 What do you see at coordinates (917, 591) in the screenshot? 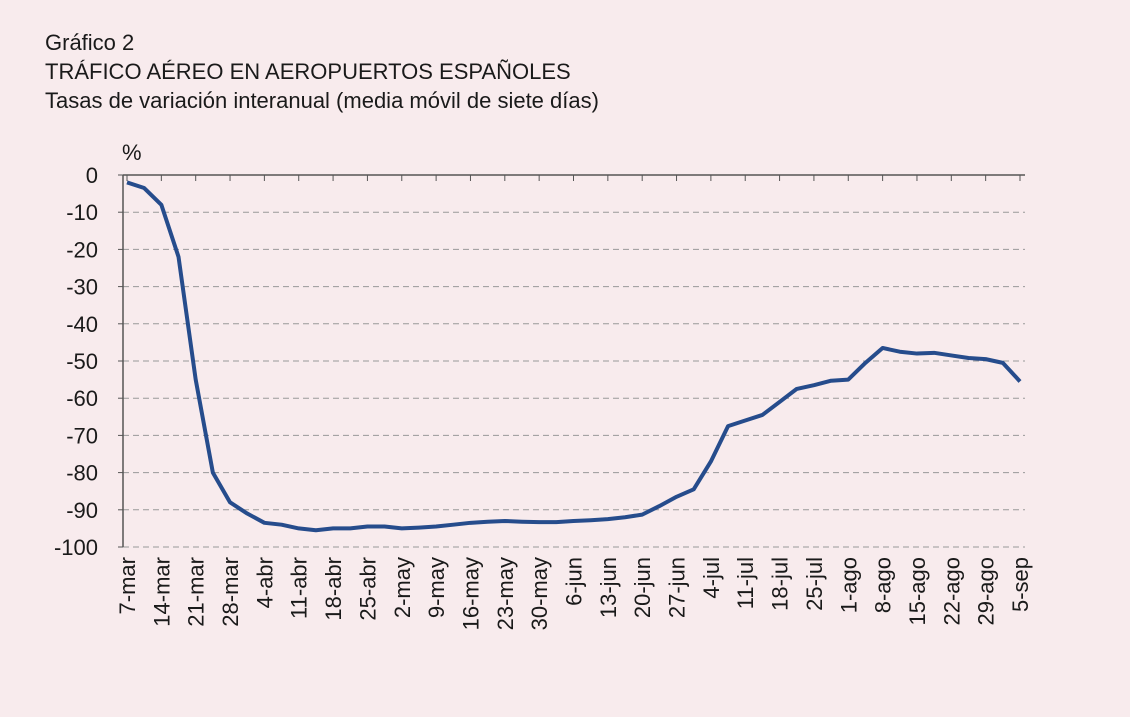
I see `x-tick-label: 15-ago` at bounding box center [917, 591].